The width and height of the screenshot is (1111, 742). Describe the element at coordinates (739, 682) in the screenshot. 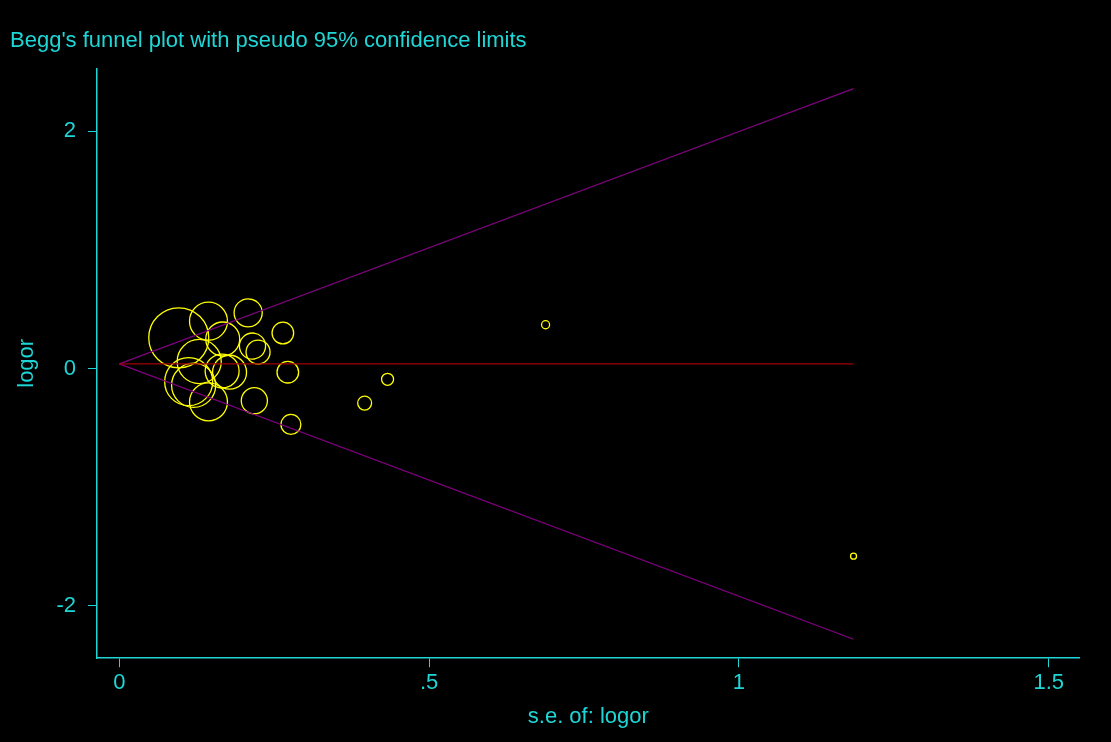

I see `x-tick-label: 1` at that location.